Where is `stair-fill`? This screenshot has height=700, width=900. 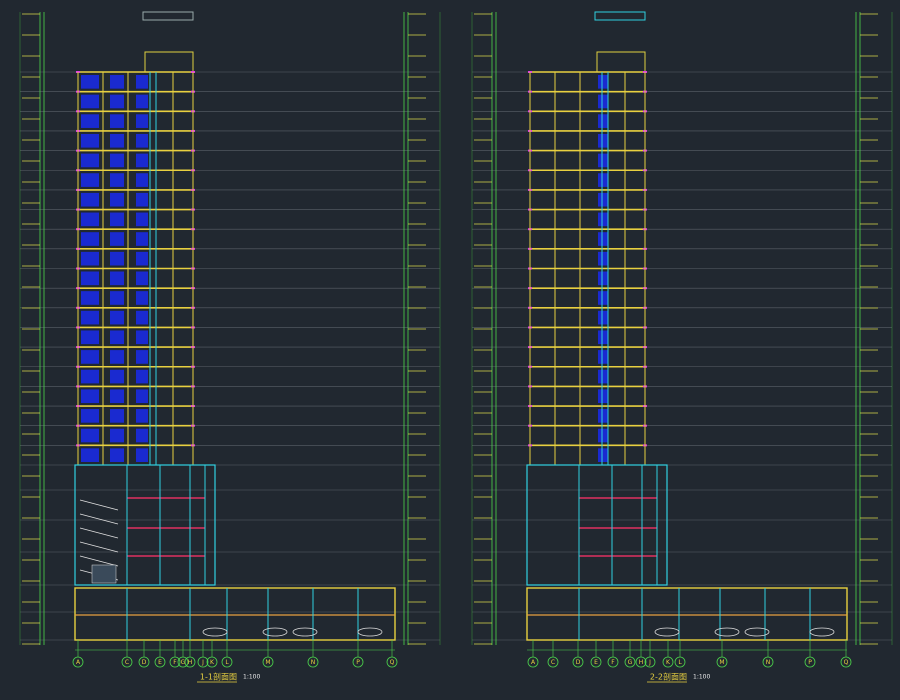
stair-fill is located at coordinates (104, 574).